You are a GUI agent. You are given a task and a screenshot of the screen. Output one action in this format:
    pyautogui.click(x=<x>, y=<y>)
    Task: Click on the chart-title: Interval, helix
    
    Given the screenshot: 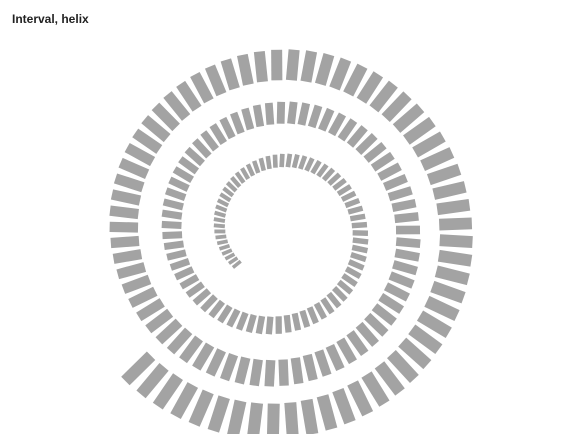 What is the action you would take?
    pyautogui.click(x=50, y=19)
    